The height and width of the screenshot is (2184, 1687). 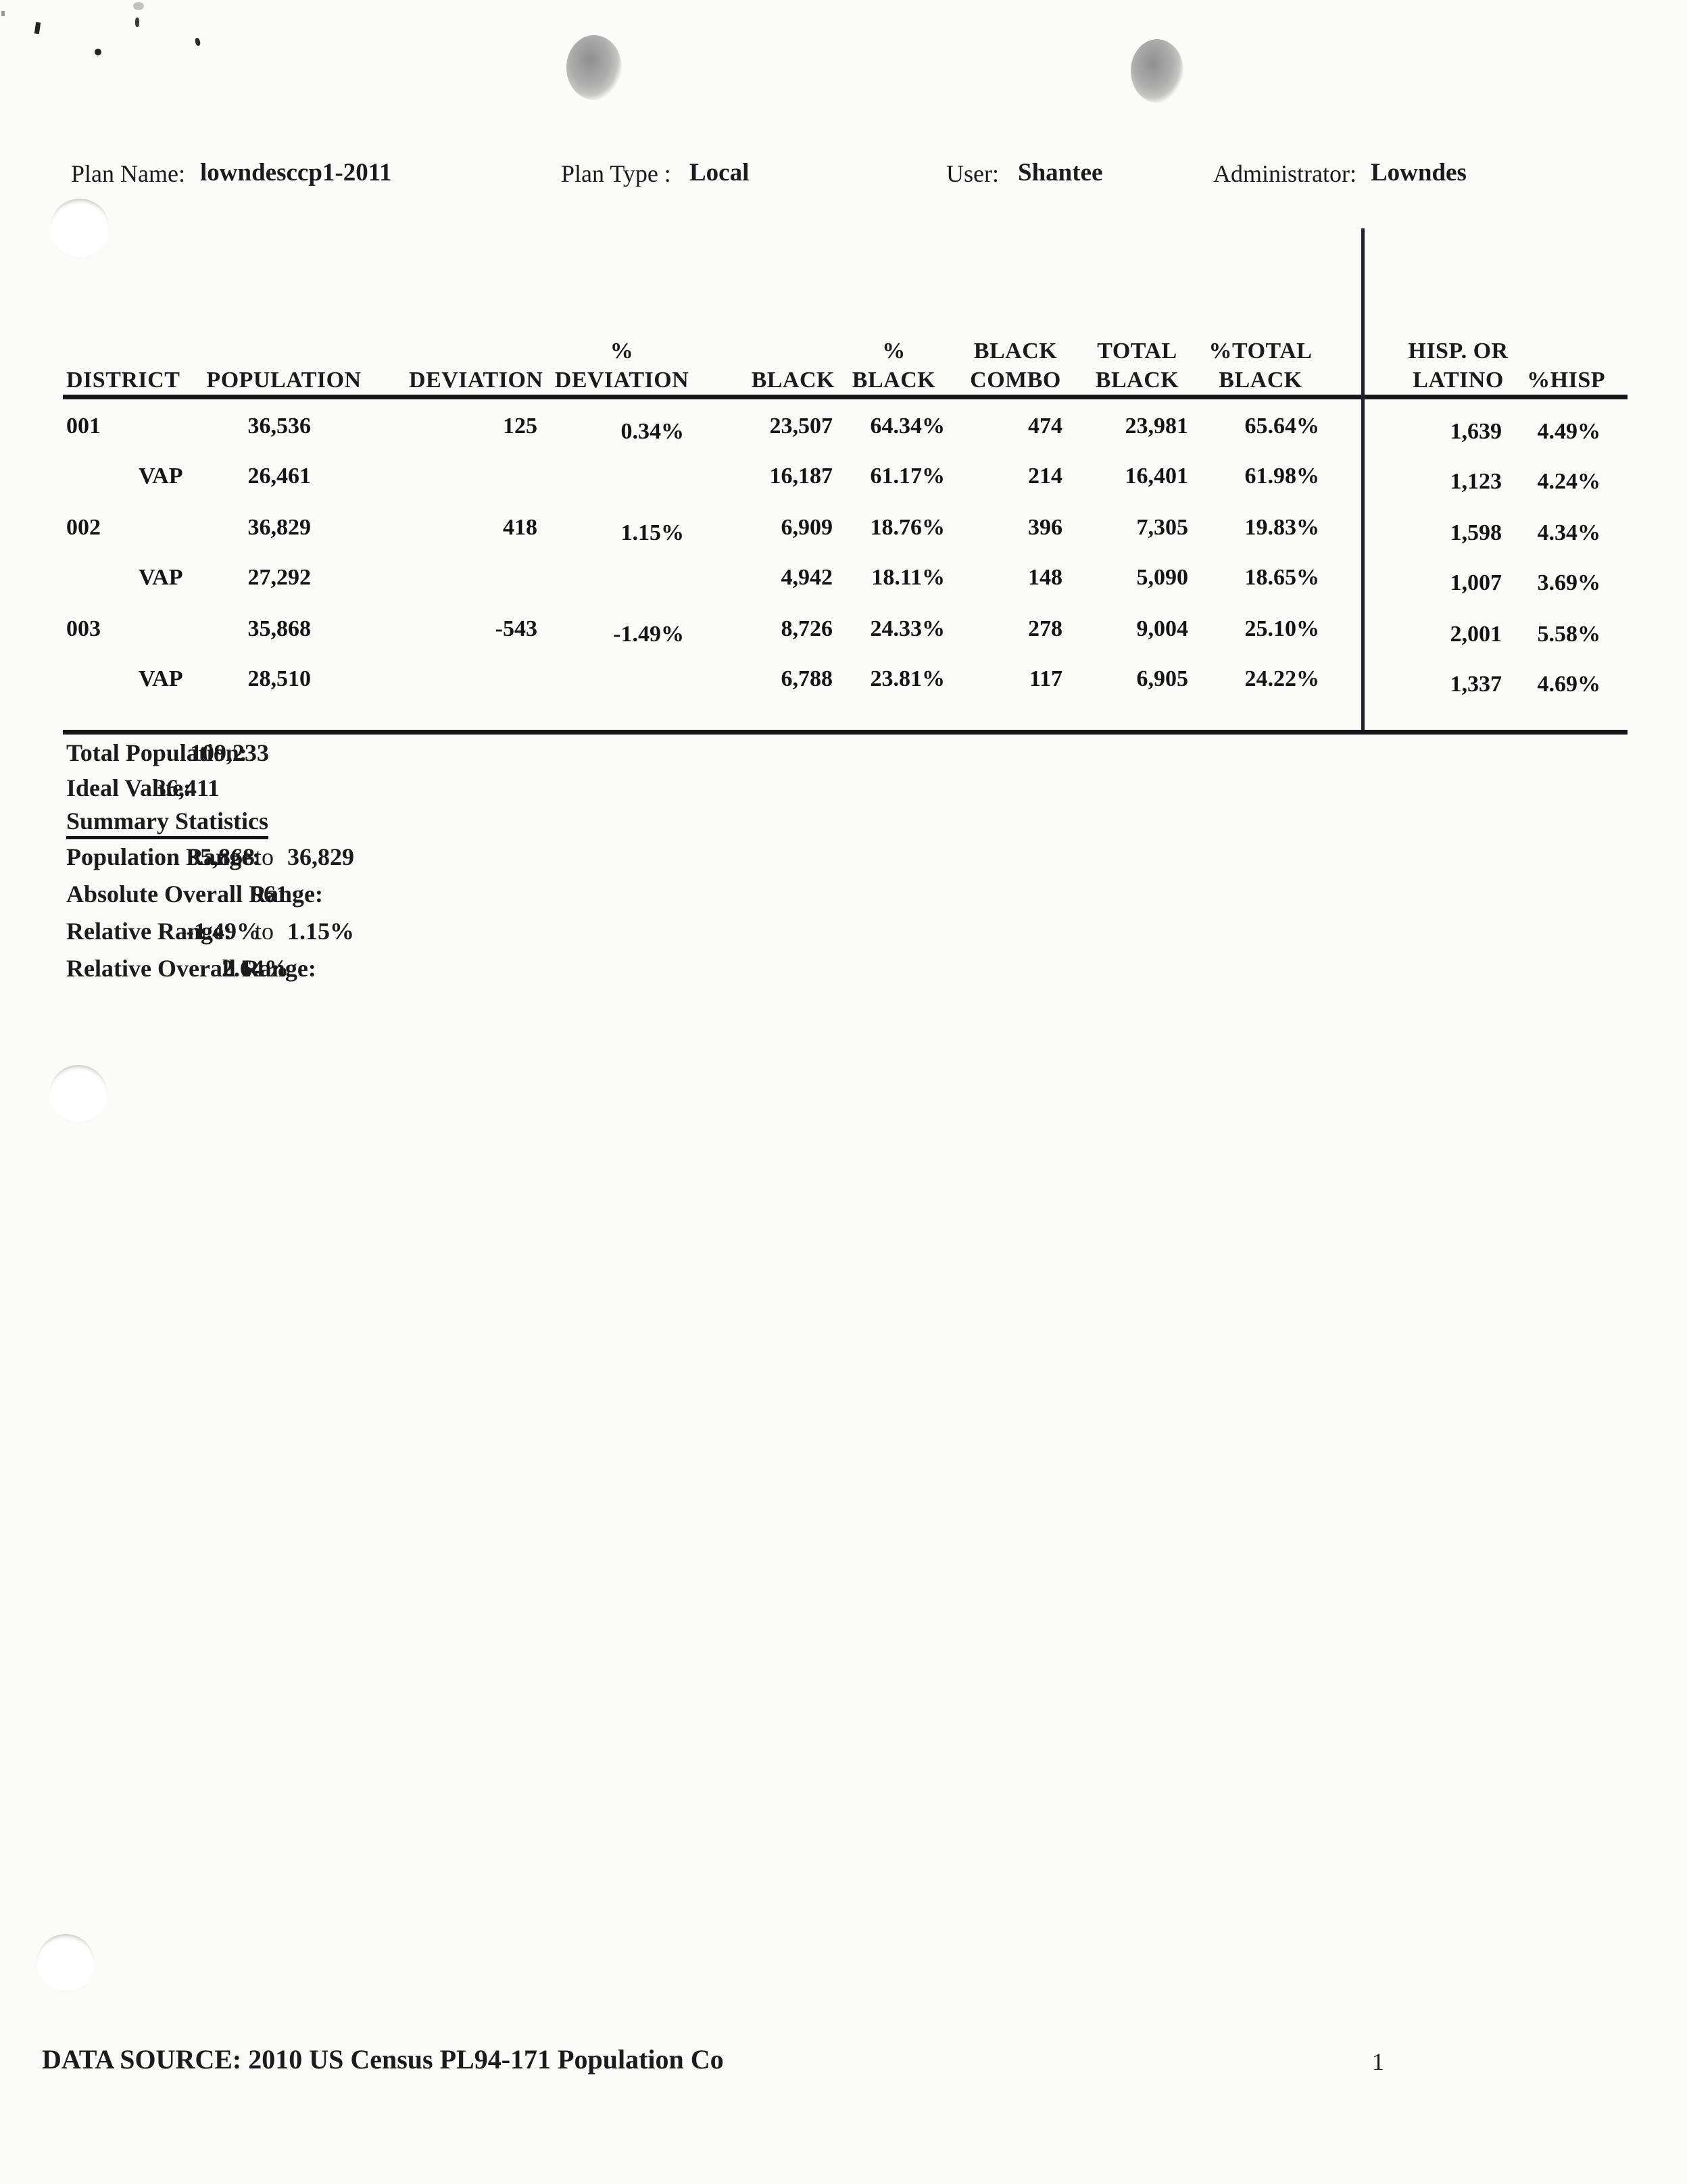 I want to click on relative-overall-range-label: Relative Overall Range:, so click(x=191, y=969).